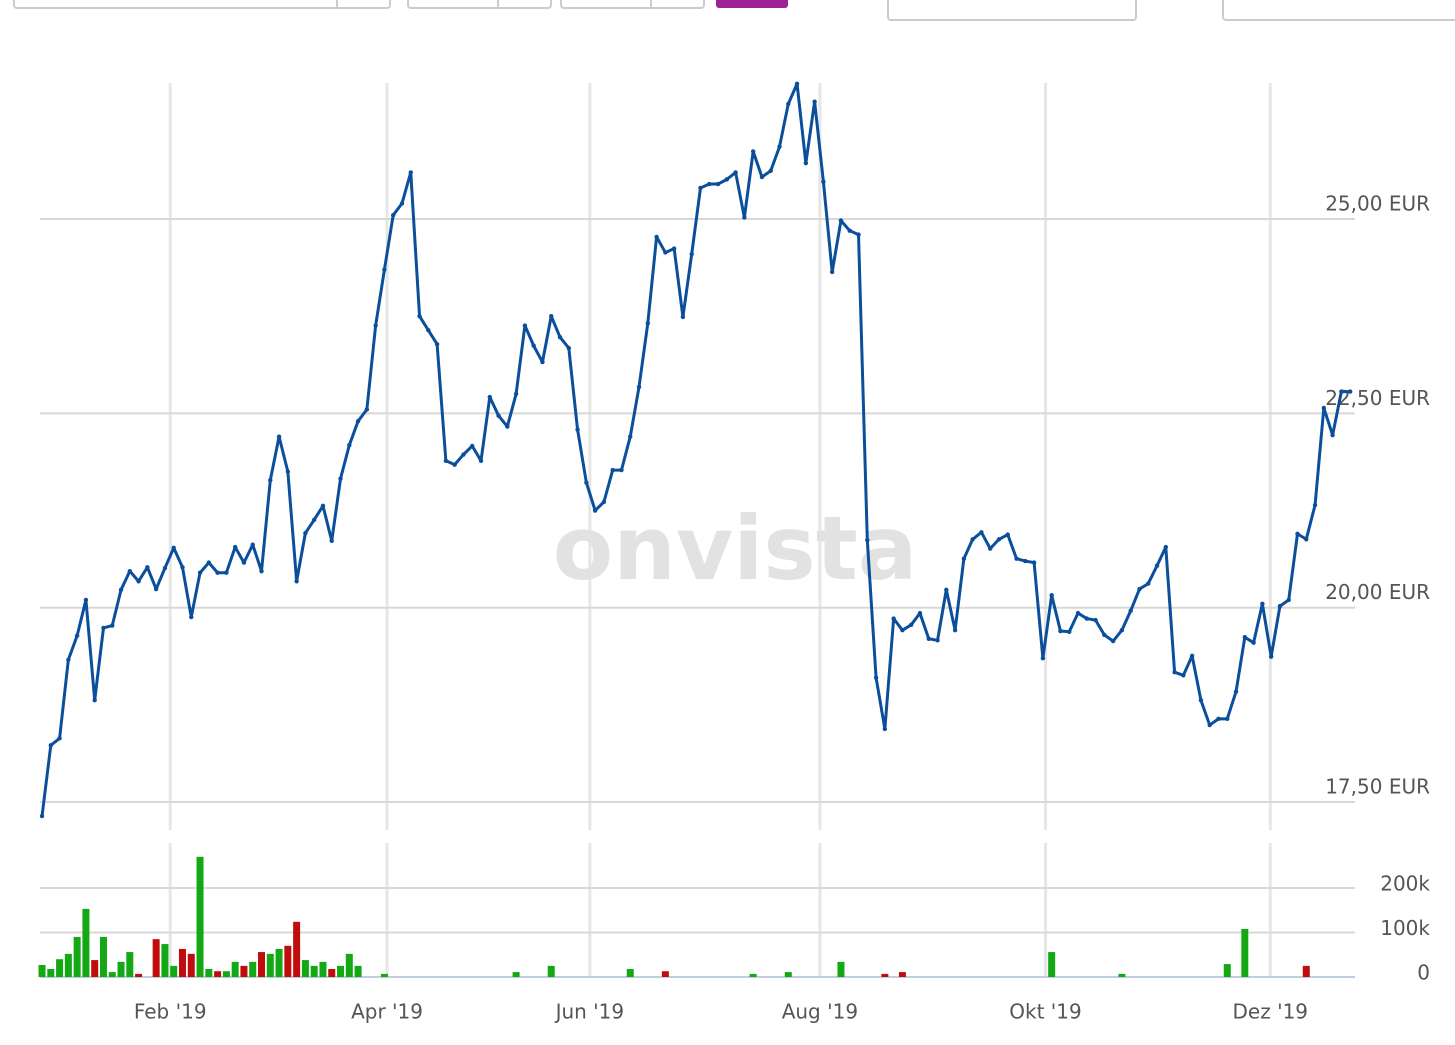 The width and height of the screenshot is (1455, 1045). I want to click on x-tick-label: Jun '19, so click(589, 1012).